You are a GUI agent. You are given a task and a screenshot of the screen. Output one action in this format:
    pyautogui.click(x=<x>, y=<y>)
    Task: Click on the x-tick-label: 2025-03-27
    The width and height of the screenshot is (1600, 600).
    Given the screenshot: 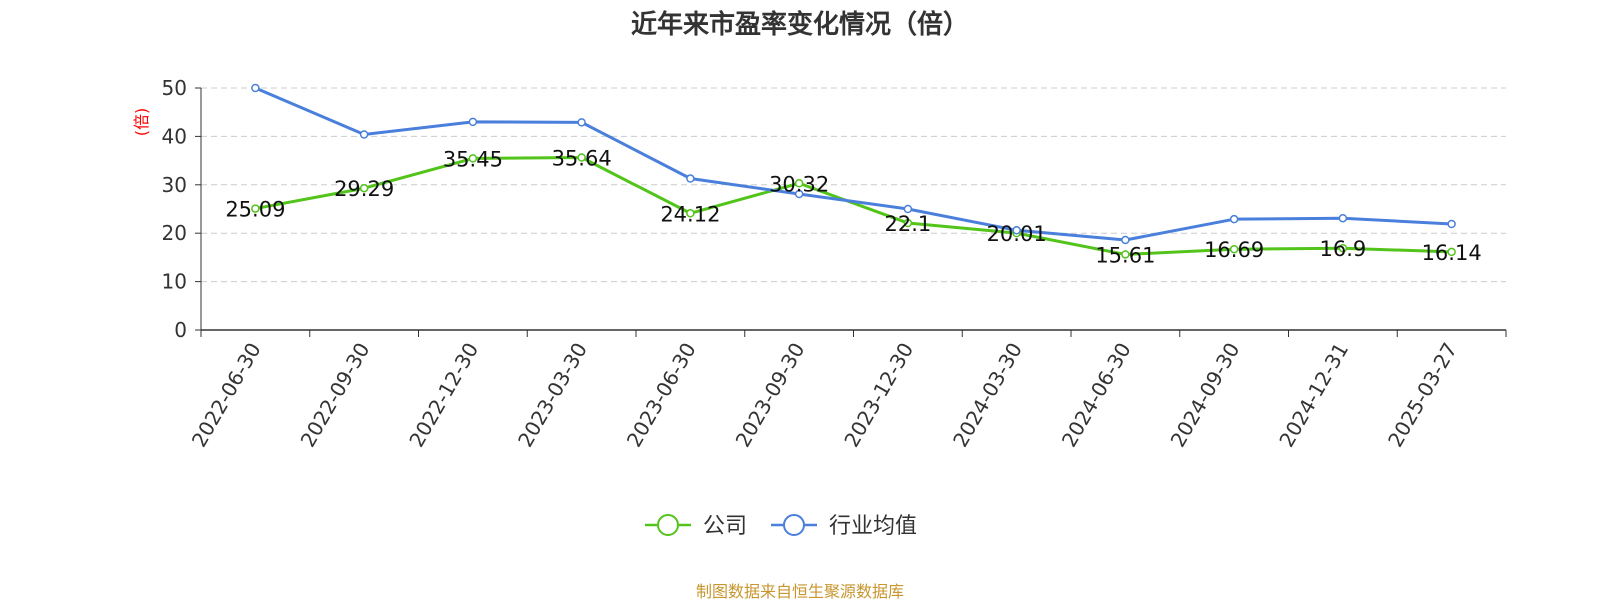 What is the action you would take?
    pyautogui.click(x=1422, y=395)
    